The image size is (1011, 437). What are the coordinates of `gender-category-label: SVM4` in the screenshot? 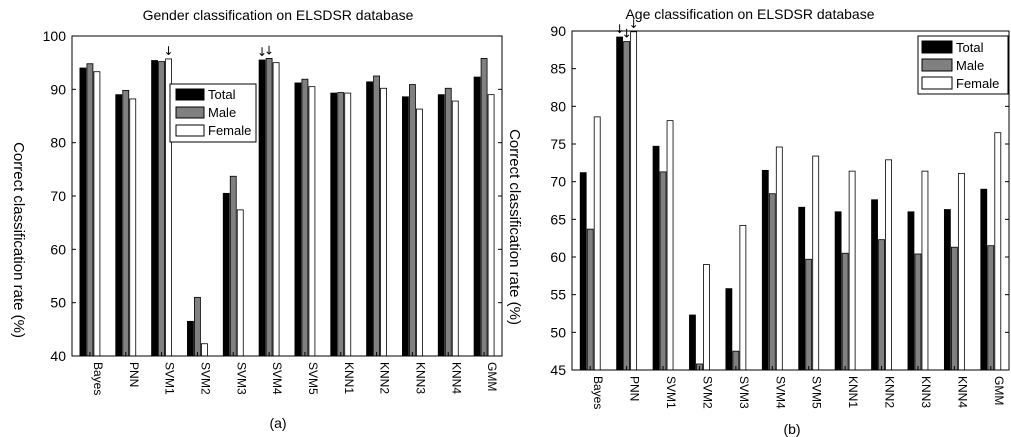 It's located at (277, 378).